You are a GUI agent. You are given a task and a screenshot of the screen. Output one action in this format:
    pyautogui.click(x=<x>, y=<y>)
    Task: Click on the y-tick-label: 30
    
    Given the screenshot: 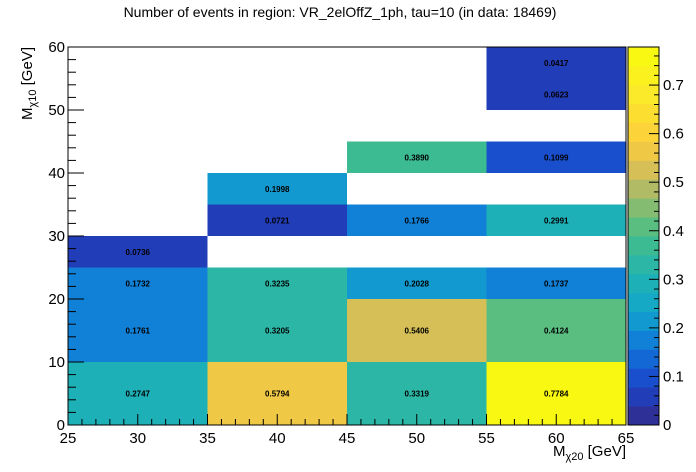 What is the action you would take?
    pyautogui.click(x=56, y=236)
    